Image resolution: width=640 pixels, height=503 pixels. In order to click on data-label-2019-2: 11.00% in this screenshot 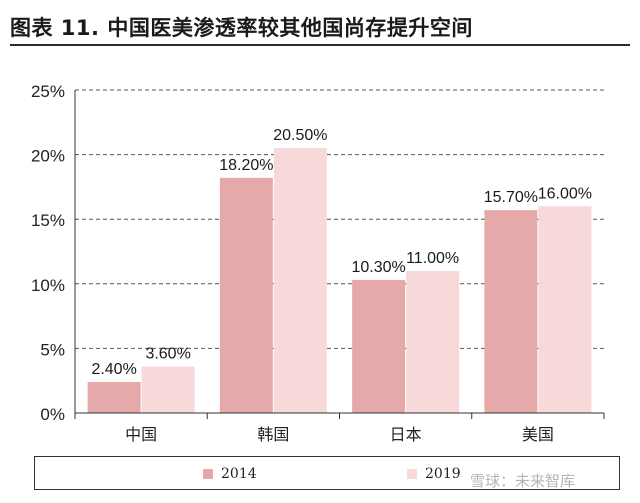, I will do `click(432, 258)`.